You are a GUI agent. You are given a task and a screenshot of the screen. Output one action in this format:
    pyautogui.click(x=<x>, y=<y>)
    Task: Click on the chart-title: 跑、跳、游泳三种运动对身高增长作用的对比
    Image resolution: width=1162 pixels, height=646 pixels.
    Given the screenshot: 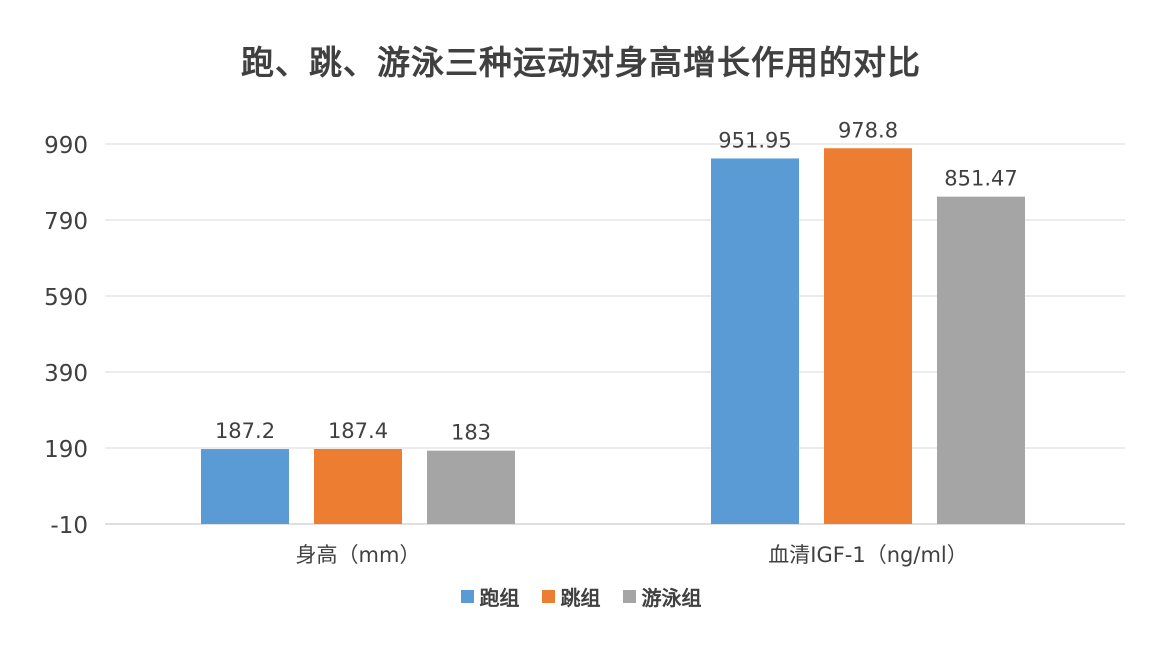 What is the action you would take?
    pyautogui.click(x=581, y=62)
    